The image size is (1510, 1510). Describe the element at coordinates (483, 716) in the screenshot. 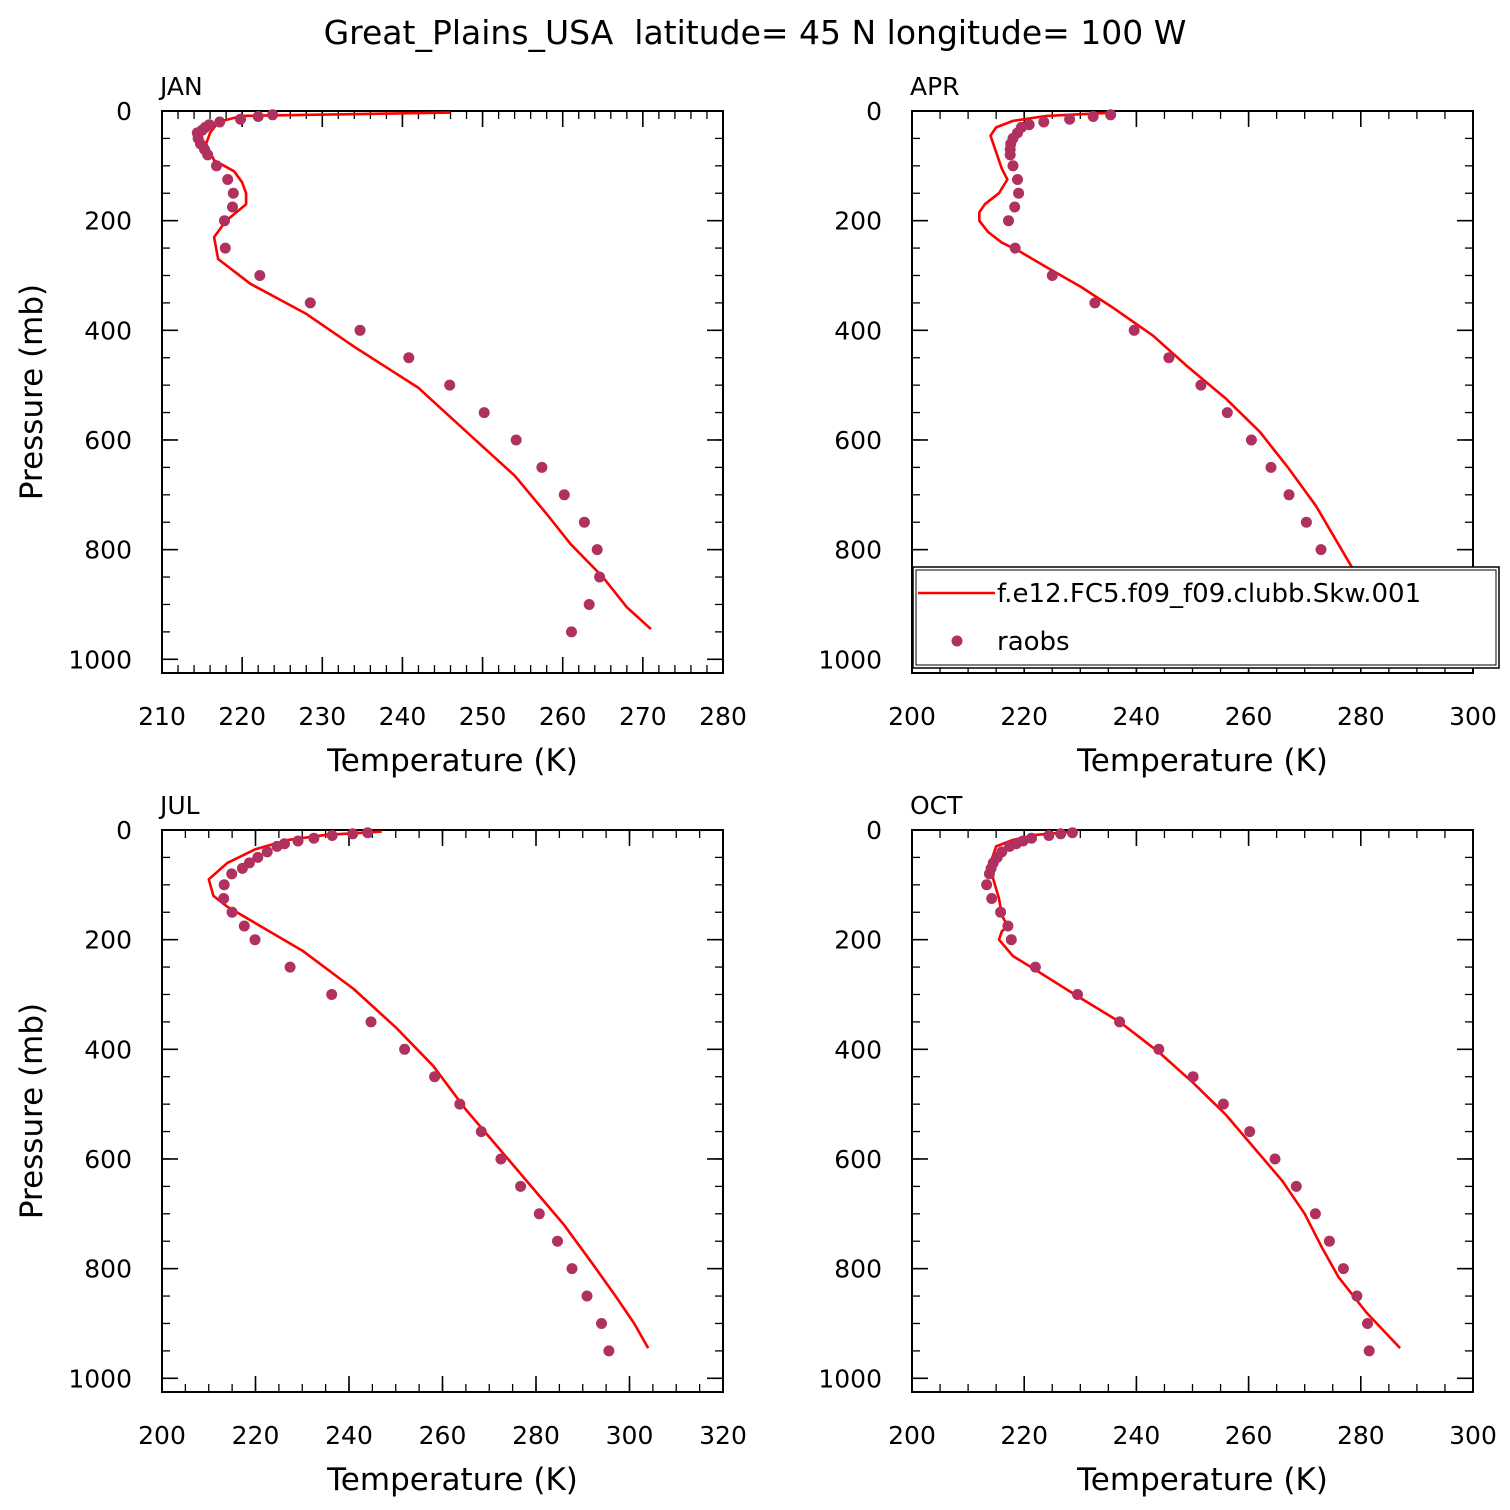

I see `x-tick-label: 250` at that location.